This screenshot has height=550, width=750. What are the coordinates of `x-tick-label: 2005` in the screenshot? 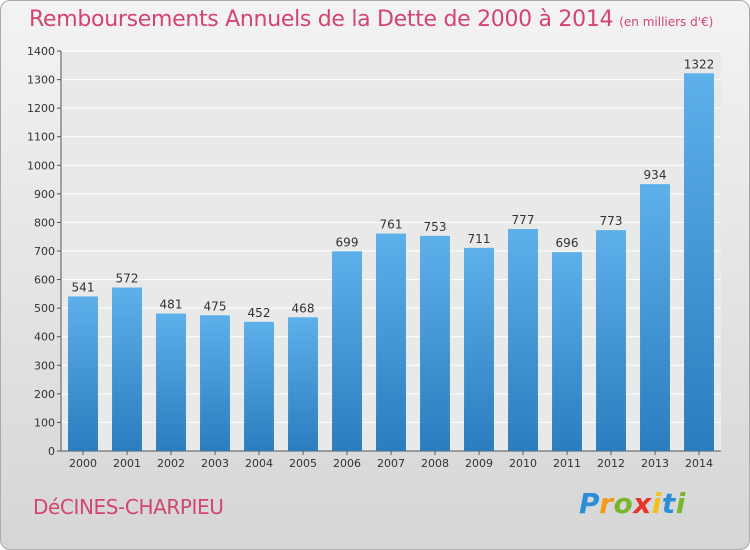 It's located at (303, 463).